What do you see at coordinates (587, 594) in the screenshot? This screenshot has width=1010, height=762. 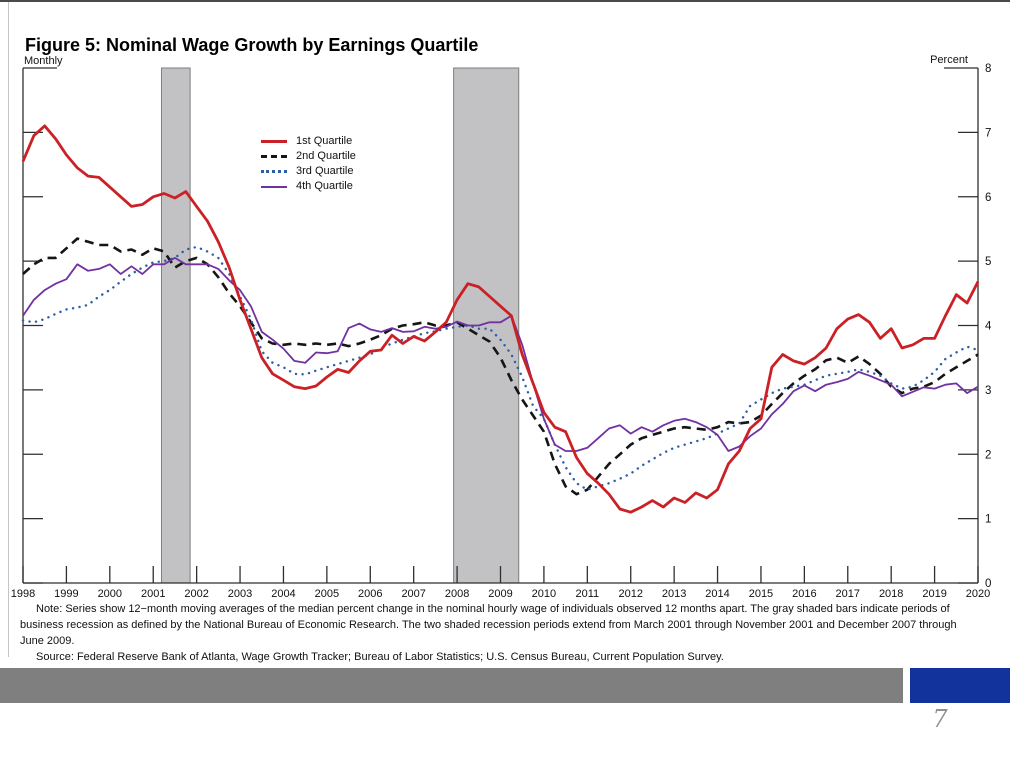 I see `x-axis-tick-label: 2011` at bounding box center [587, 594].